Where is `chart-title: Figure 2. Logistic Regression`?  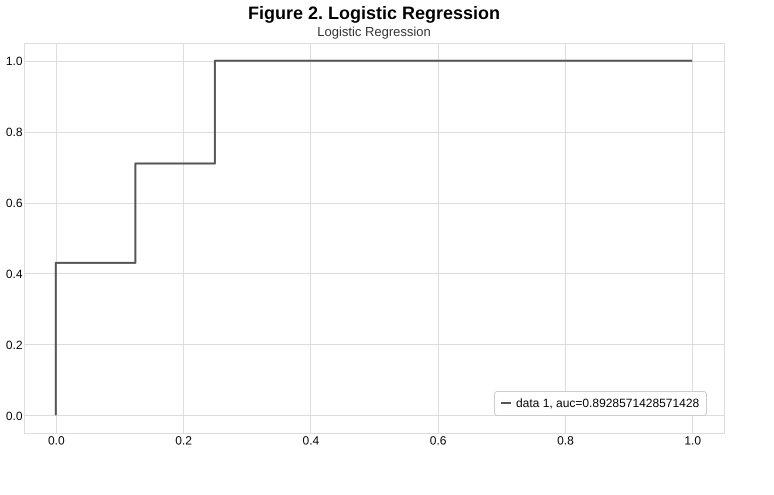 chart-title: Figure 2. Logistic Regression is located at coordinates (374, 13).